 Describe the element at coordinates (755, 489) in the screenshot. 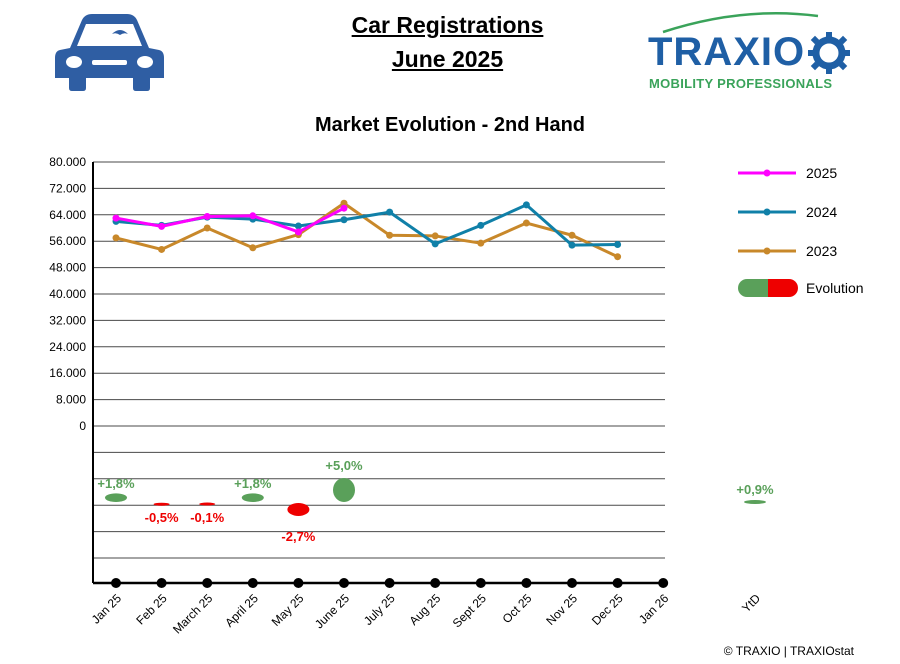

I see `evolution-label-ytd: +0,9%` at that location.